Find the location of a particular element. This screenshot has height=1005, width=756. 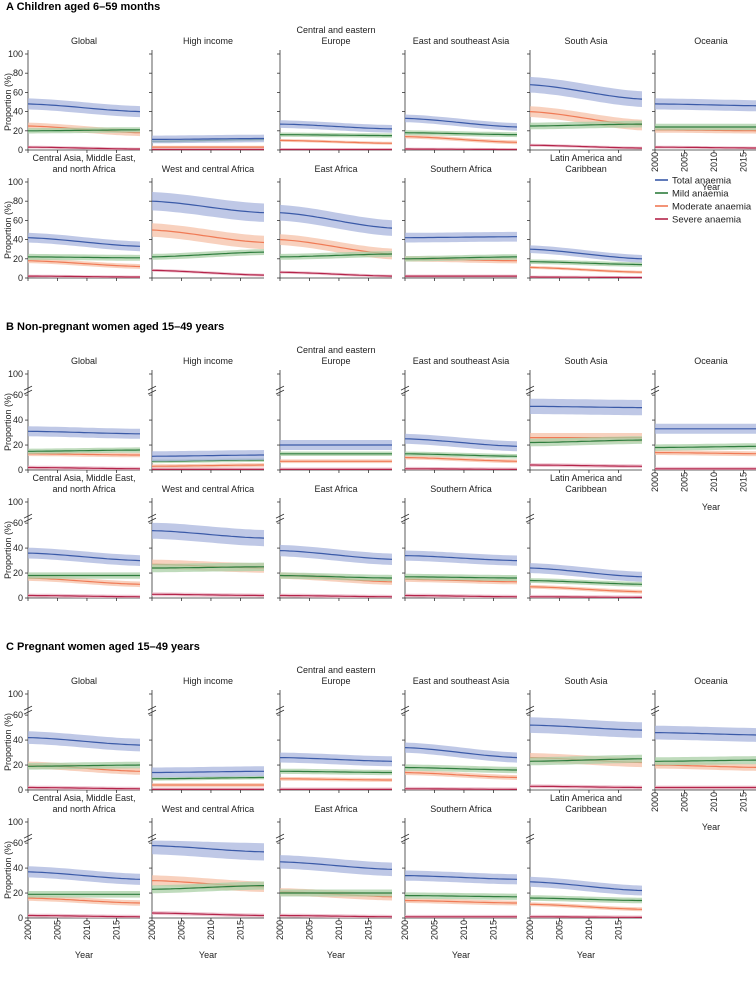

panel-title: Global is located at coordinates (84, 41).